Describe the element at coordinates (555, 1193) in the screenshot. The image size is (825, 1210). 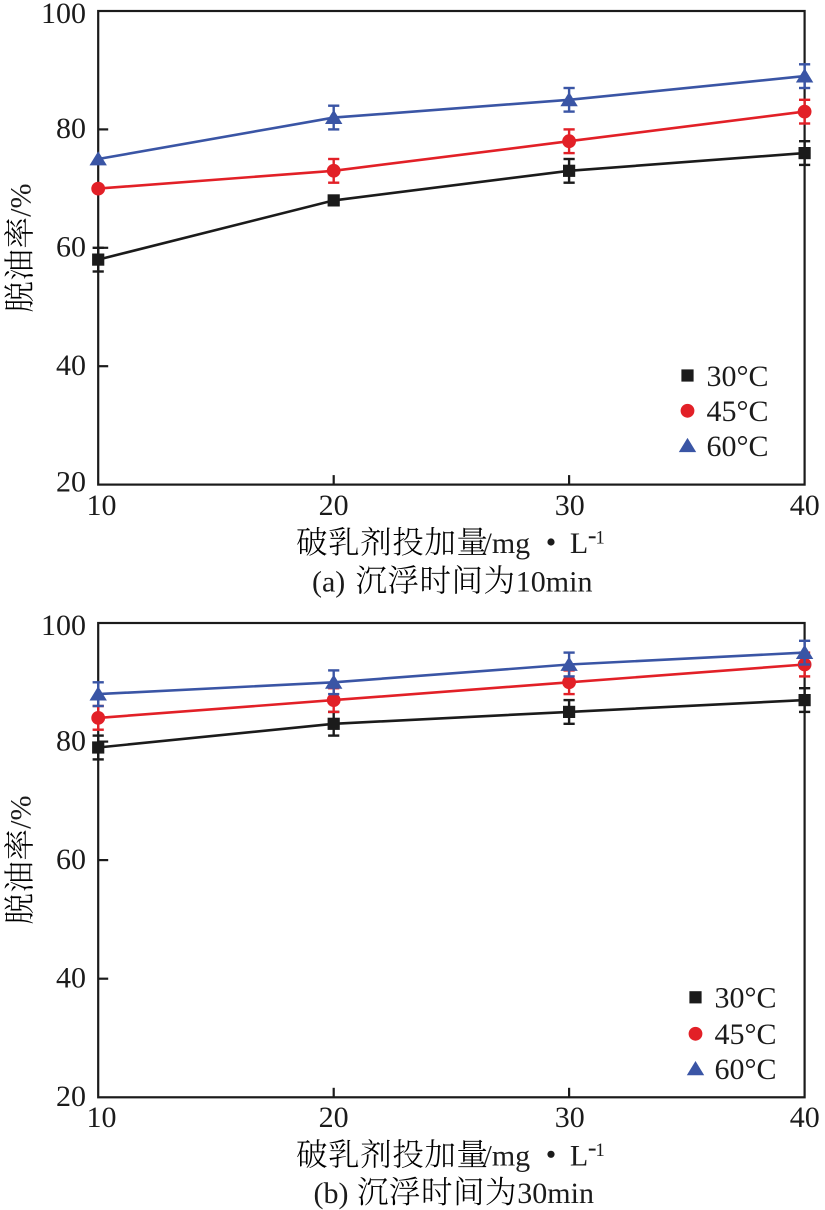
I see `svg-text: 30min` at that location.